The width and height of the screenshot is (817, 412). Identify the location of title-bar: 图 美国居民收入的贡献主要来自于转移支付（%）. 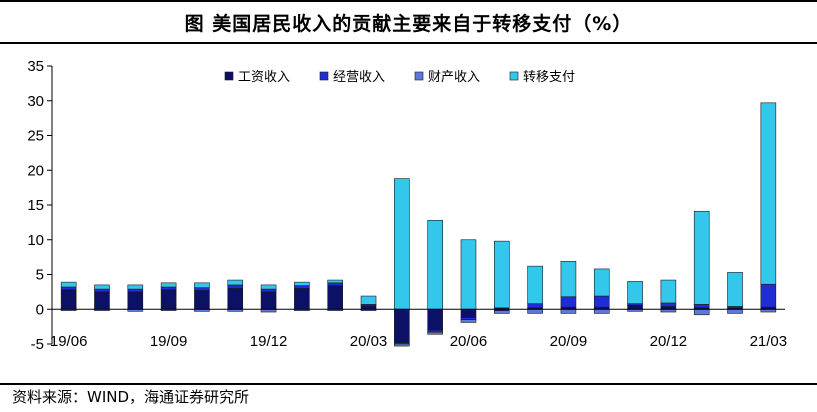
(408, 22).